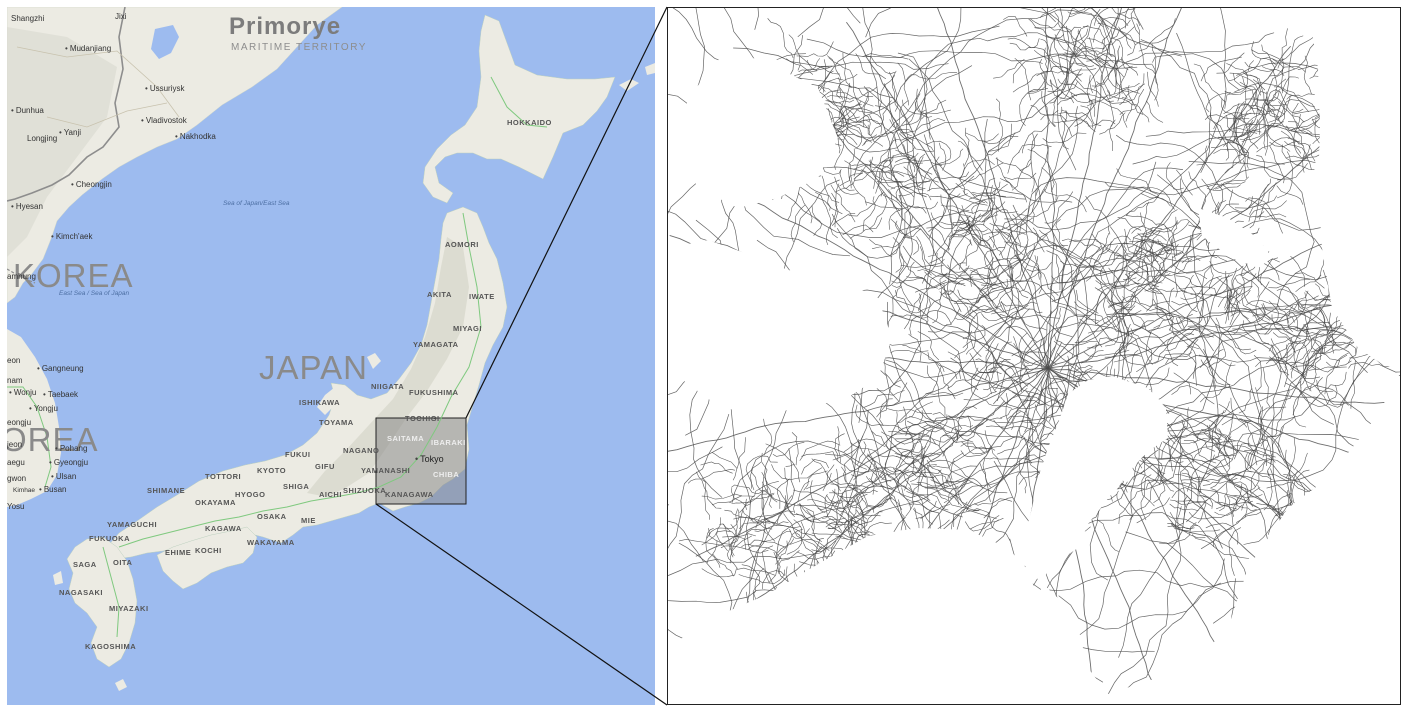 This screenshot has width=1406, height=712. I want to click on city-label: nam, so click(15, 380).